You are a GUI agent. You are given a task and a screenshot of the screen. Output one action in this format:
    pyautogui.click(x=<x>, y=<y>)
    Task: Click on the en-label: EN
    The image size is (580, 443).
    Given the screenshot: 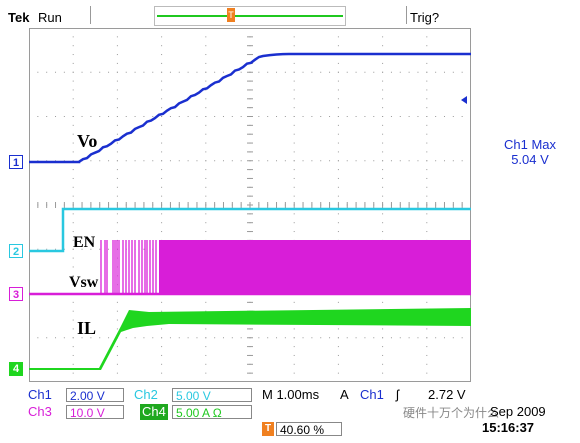 What is the action you would take?
    pyautogui.click(x=84, y=242)
    